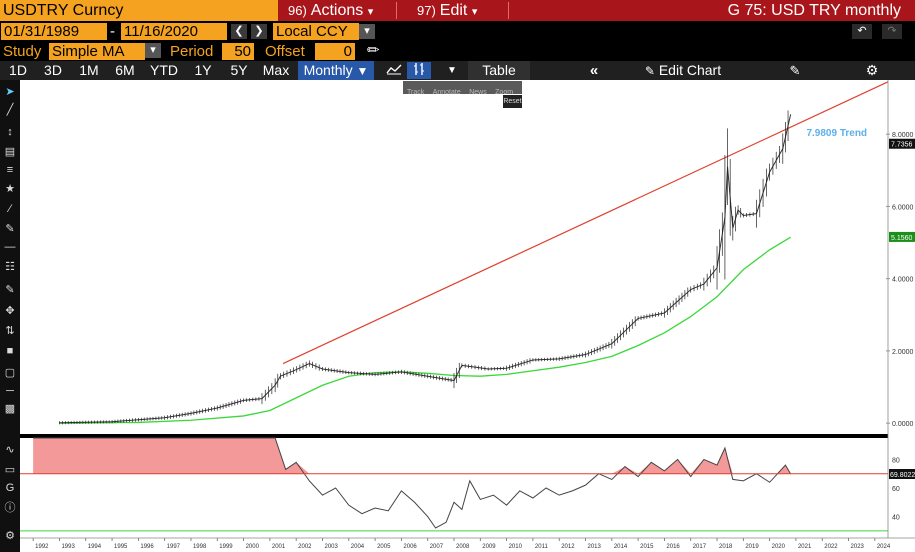  I want to click on edit-menu: 97) Edit ▾, so click(447, 10).